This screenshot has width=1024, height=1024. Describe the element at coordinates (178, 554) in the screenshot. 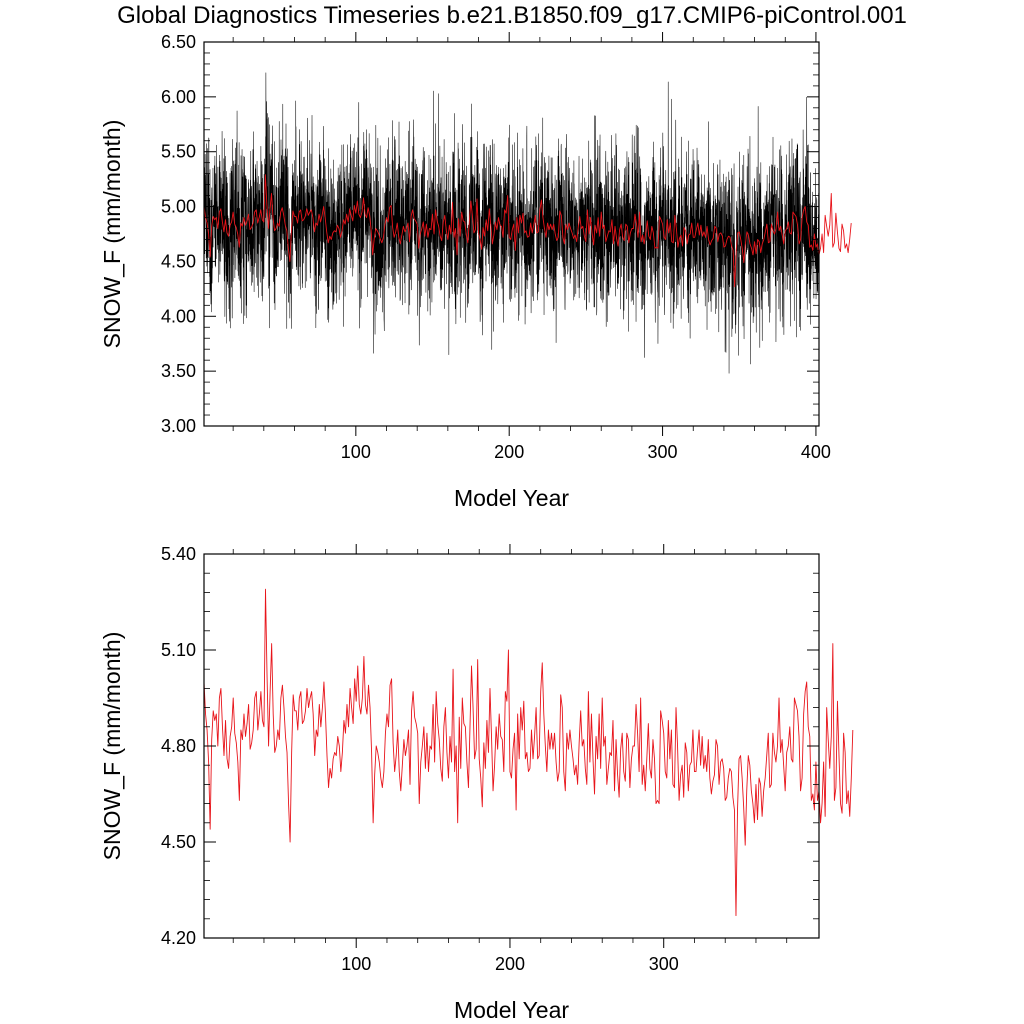

I see `y-tick-label: 5.40` at that location.